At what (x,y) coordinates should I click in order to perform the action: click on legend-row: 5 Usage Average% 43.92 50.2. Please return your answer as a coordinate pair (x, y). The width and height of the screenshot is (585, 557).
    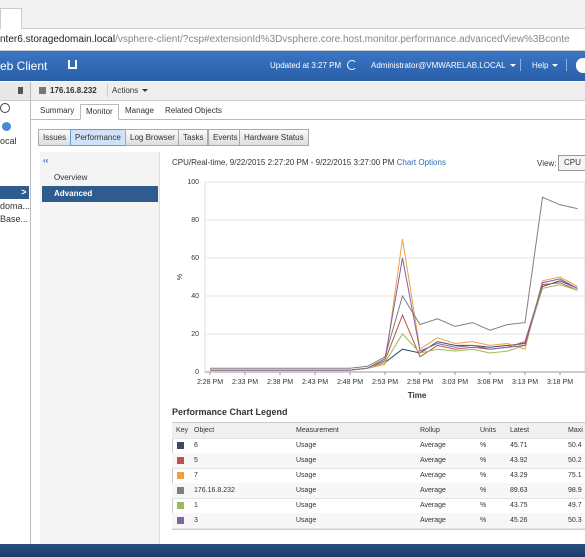
    Looking at the image, I should click on (378, 461).